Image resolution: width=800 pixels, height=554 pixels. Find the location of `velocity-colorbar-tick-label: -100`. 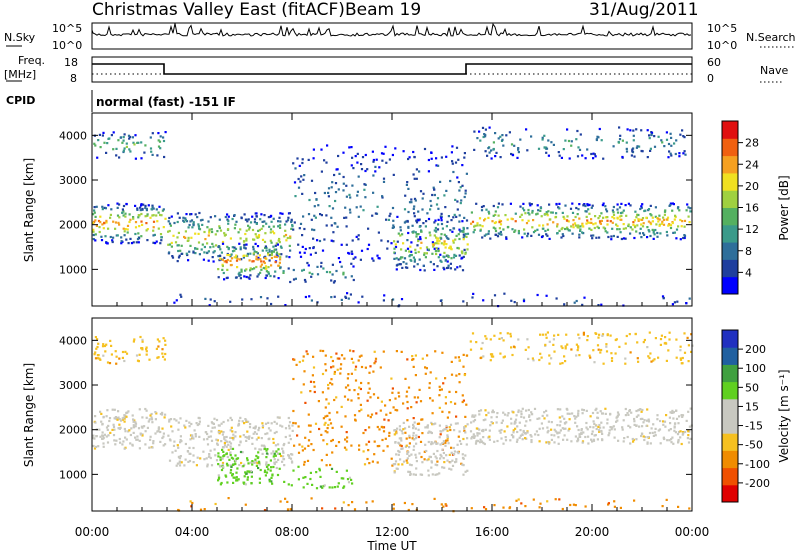

velocity-colorbar-tick-label: -100 is located at coordinates (757, 464).